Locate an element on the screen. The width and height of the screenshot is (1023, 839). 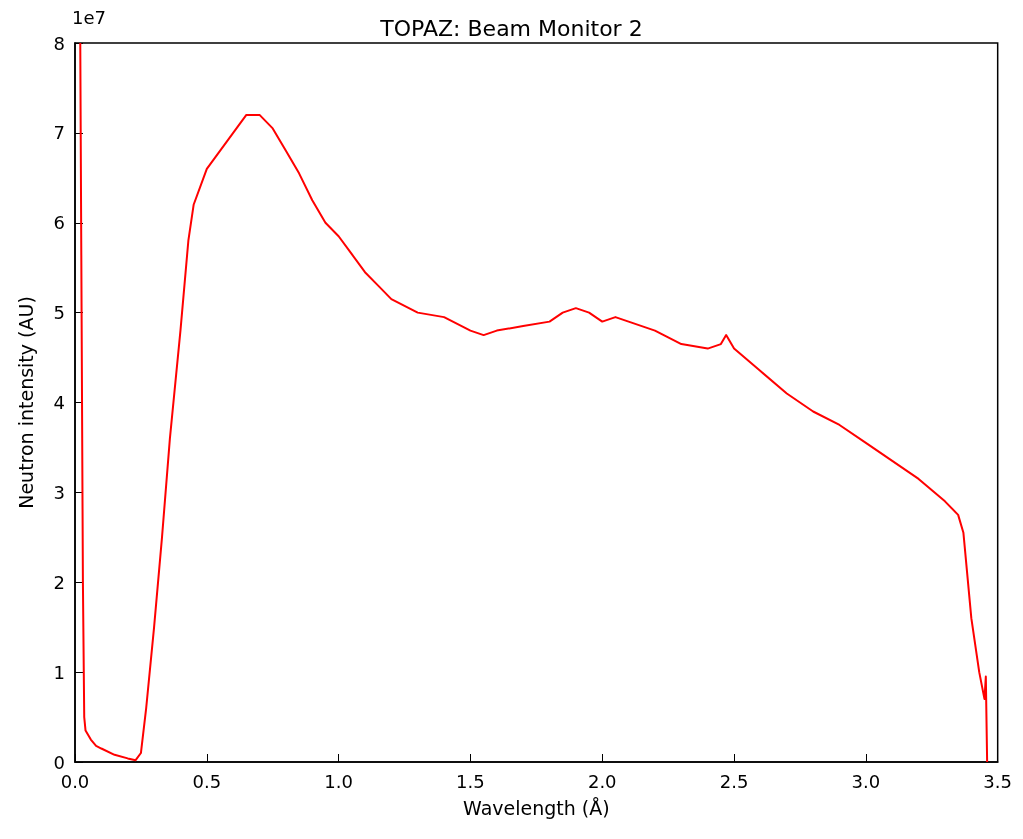
y-tick-label: 1 is located at coordinates (59, 672).